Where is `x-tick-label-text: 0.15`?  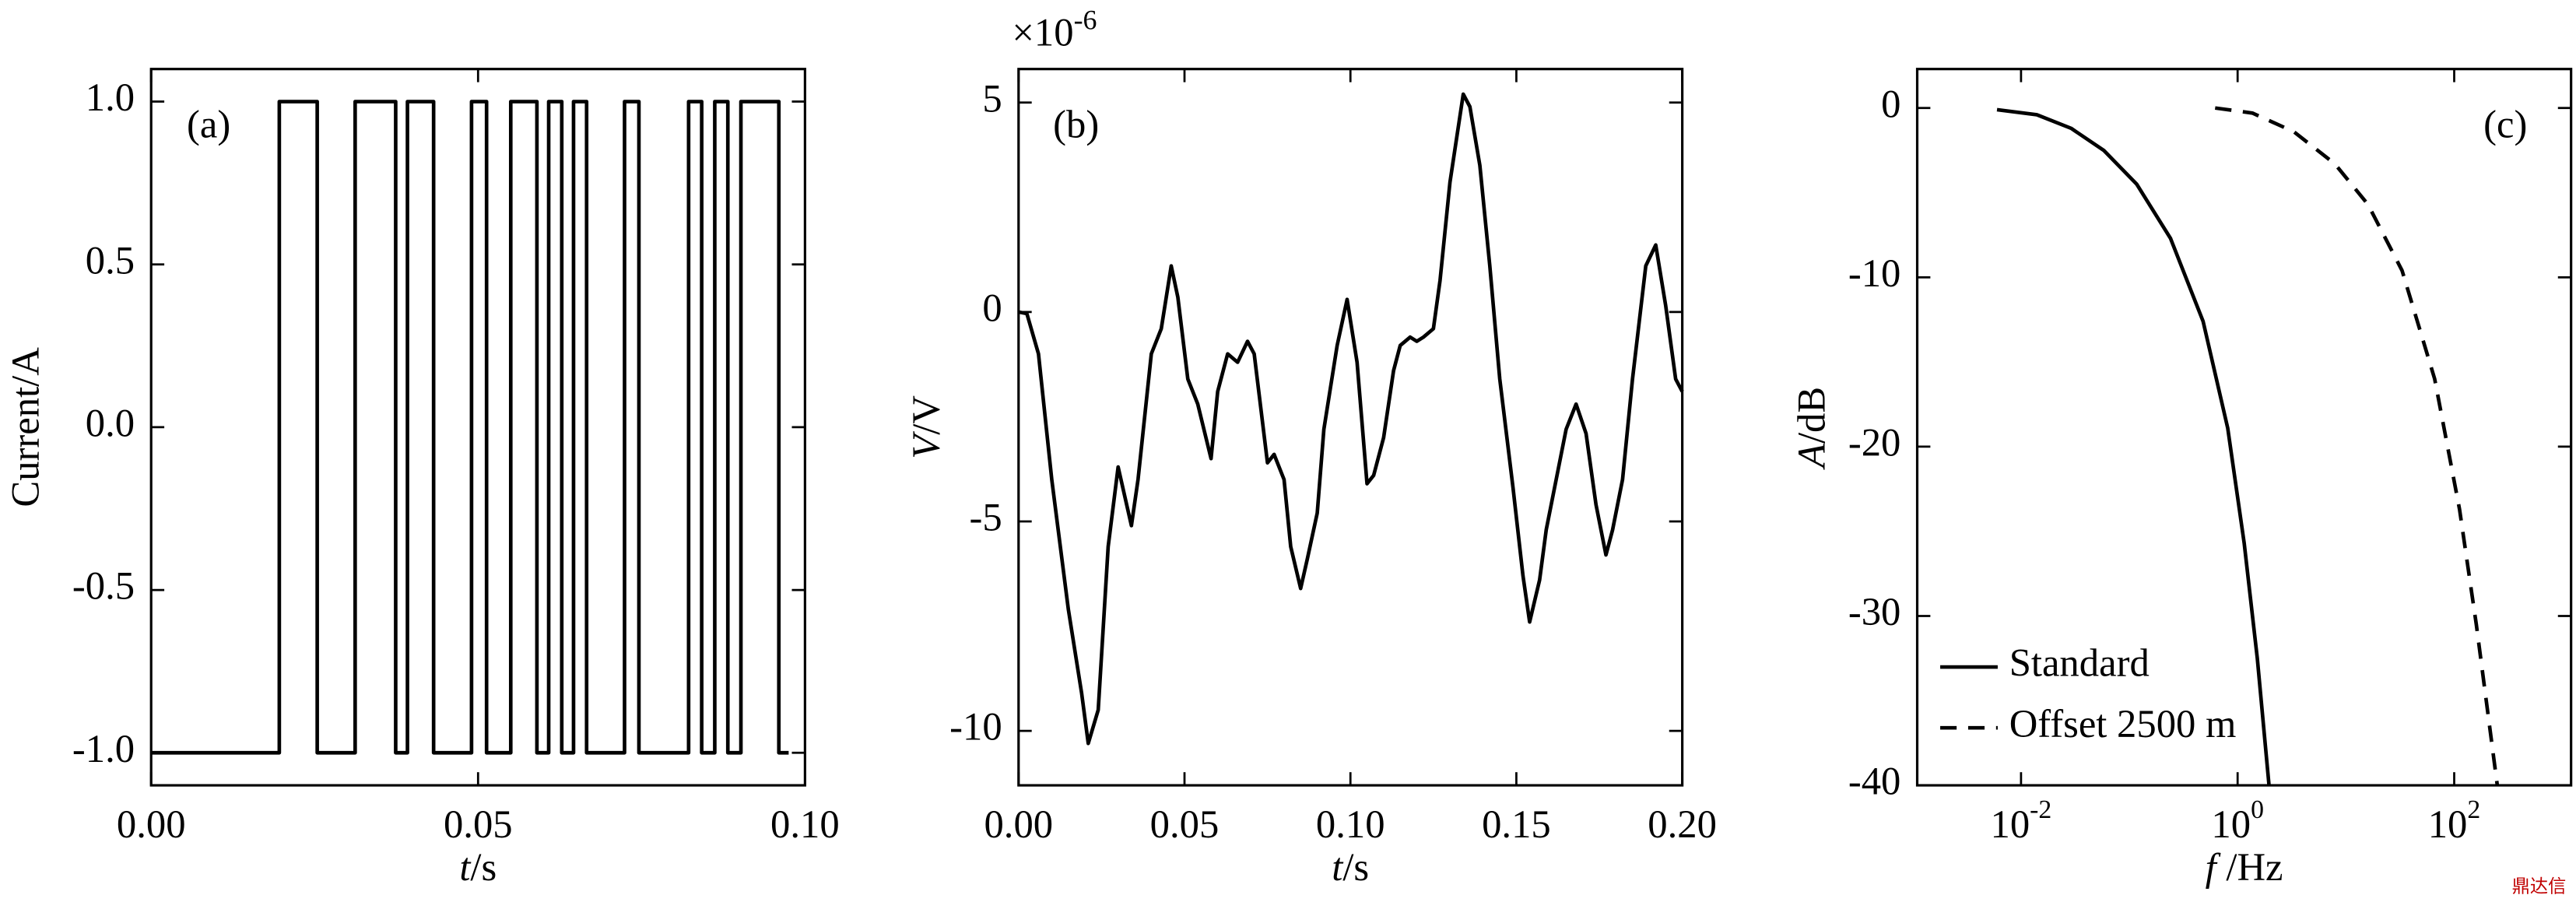
x-tick-label-text: 0.15 is located at coordinates (1517, 824).